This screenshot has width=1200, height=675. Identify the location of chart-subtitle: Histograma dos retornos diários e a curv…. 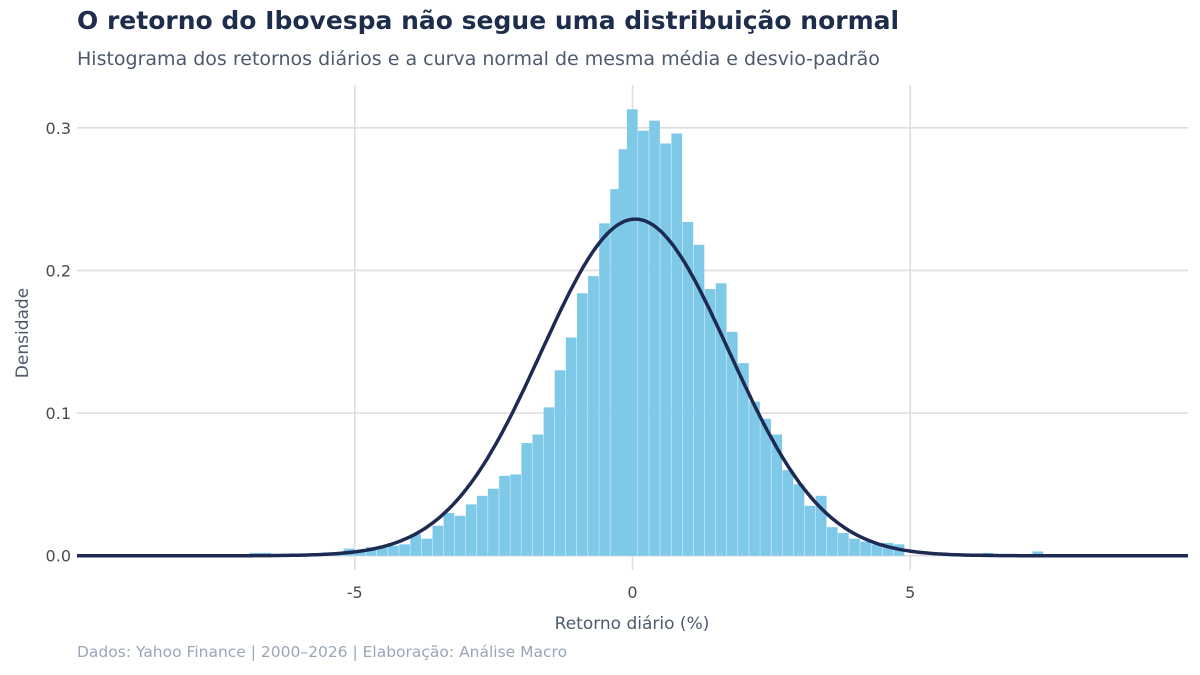
(478, 59).